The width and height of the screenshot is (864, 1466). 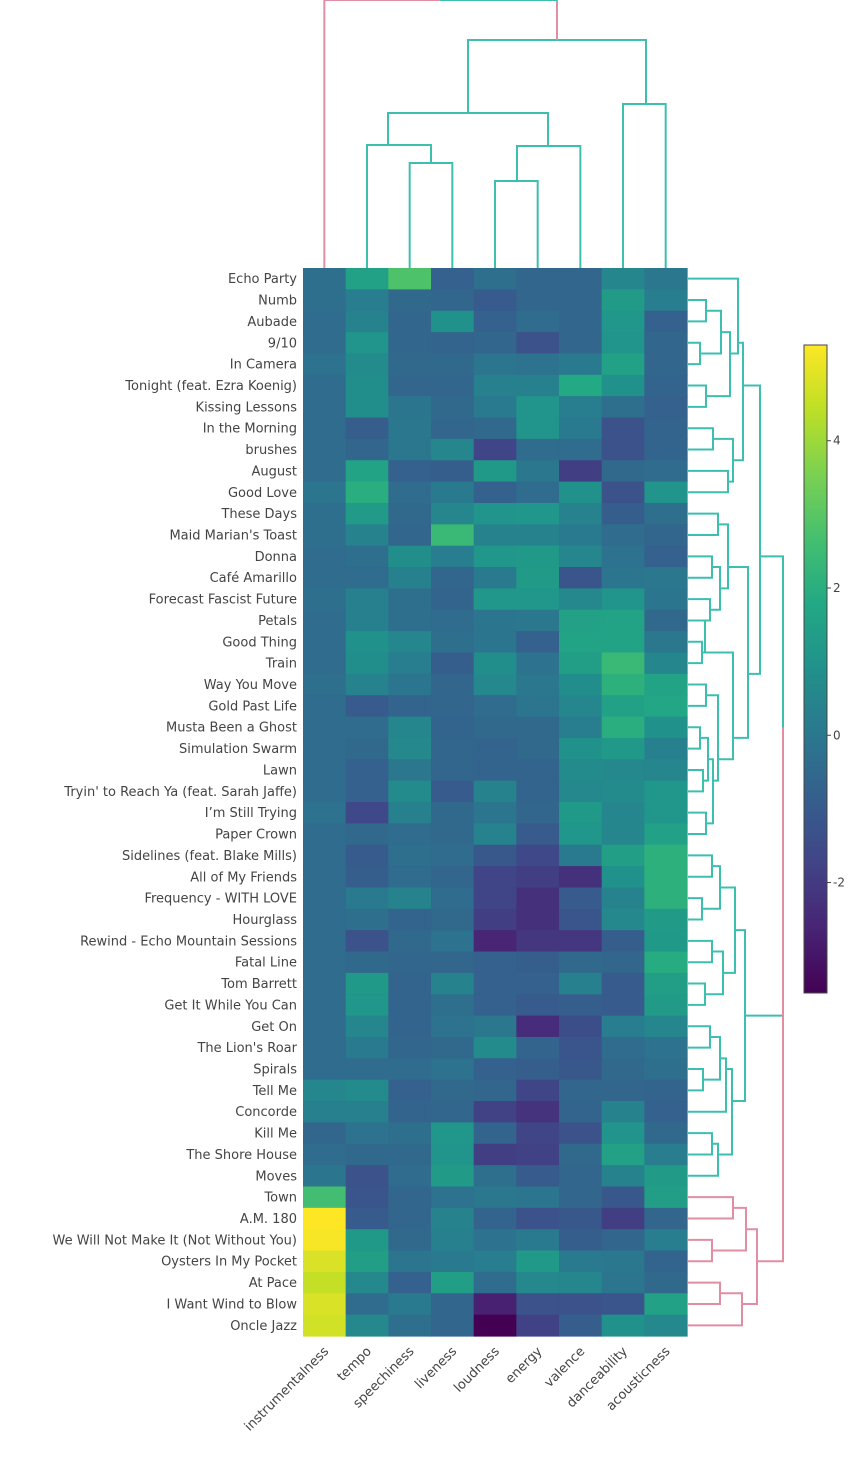 What do you see at coordinates (277, 621) in the screenshot?
I see `row-label: Petals` at bounding box center [277, 621].